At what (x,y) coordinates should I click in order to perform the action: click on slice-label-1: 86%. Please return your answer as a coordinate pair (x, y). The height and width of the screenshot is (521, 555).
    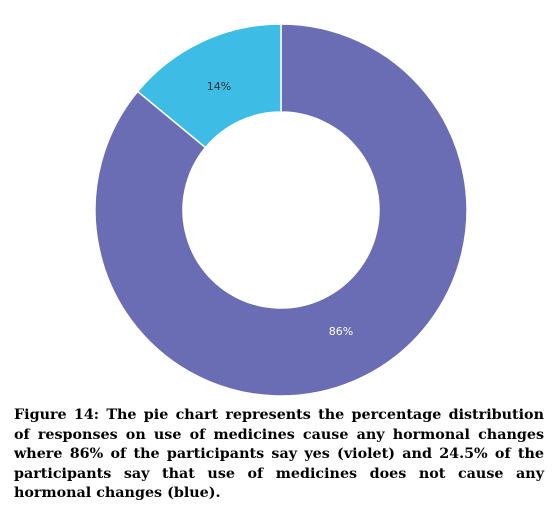
    Looking at the image, I should click on (341, 331).